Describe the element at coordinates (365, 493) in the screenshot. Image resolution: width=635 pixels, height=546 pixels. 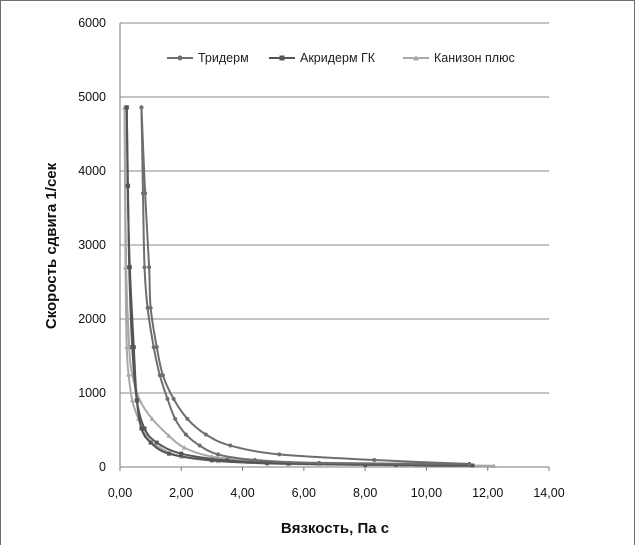
I see `x-tick-label: 8,00` at that location.